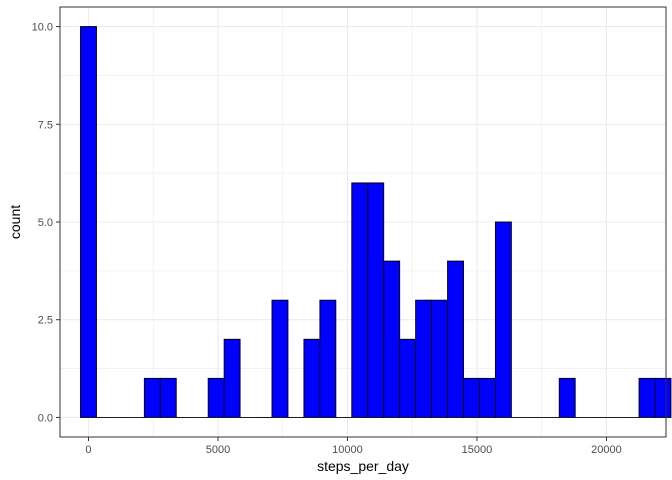 Image resolution: width=672 pixels, height=480 pixels. I want to click on x-tick-label: 15000, so click(477, 450).